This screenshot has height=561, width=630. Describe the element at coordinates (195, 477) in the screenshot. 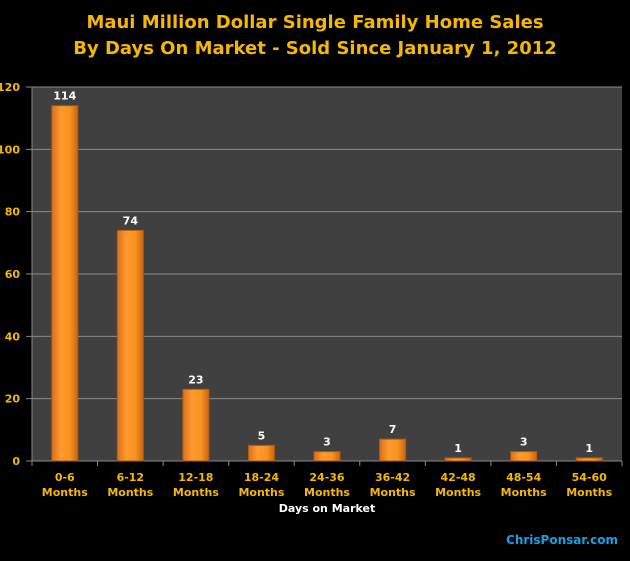

I see `x-tick-label: 12-18` at that location.